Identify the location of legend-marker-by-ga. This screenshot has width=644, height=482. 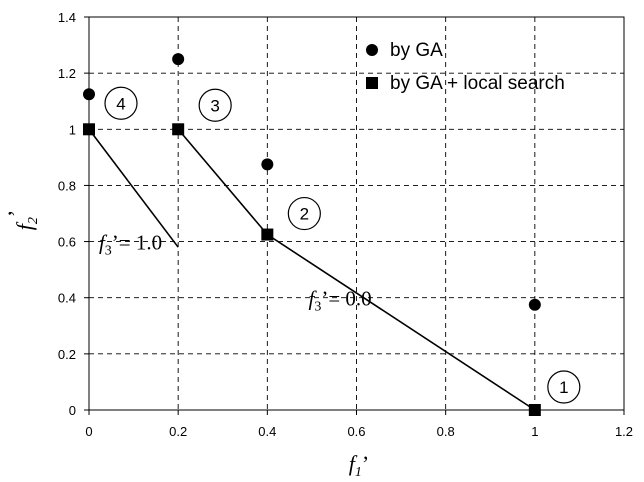
(372, 50).